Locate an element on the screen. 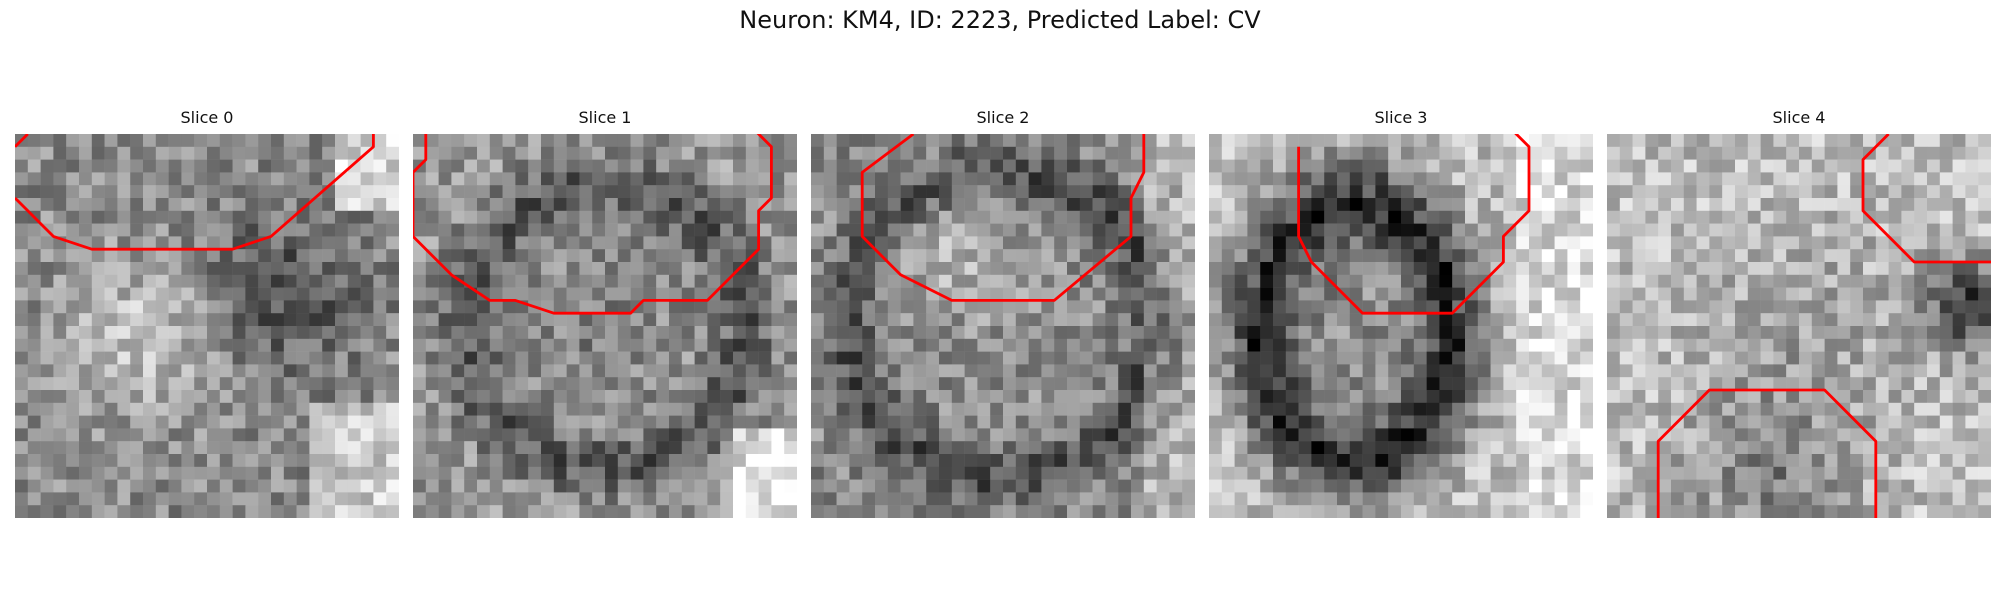 This screenshot has height=600, width=2000. panel-title-2: Slice 2 is located at coordinates (1003, 117).